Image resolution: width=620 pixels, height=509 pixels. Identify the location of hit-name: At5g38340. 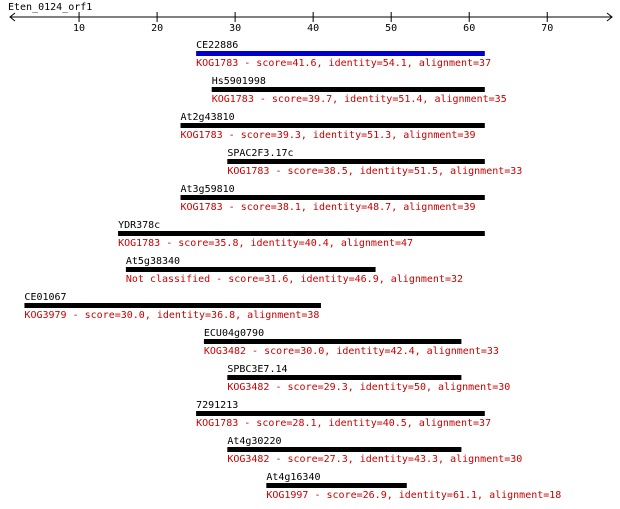
(153, 261).